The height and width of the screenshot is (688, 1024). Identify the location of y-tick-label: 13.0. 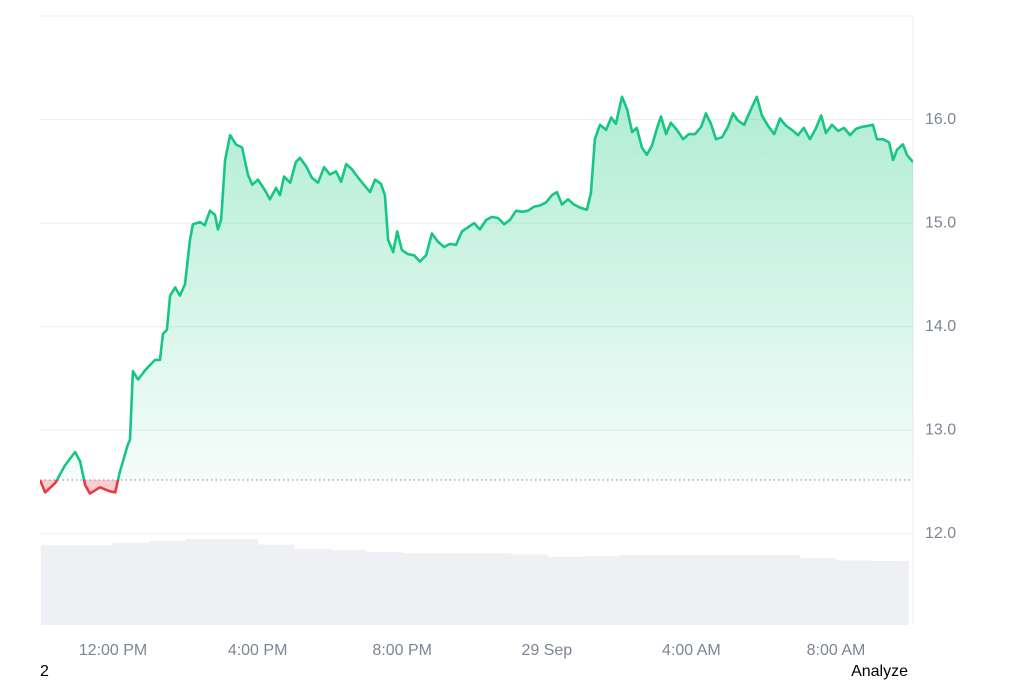
(940, 430).